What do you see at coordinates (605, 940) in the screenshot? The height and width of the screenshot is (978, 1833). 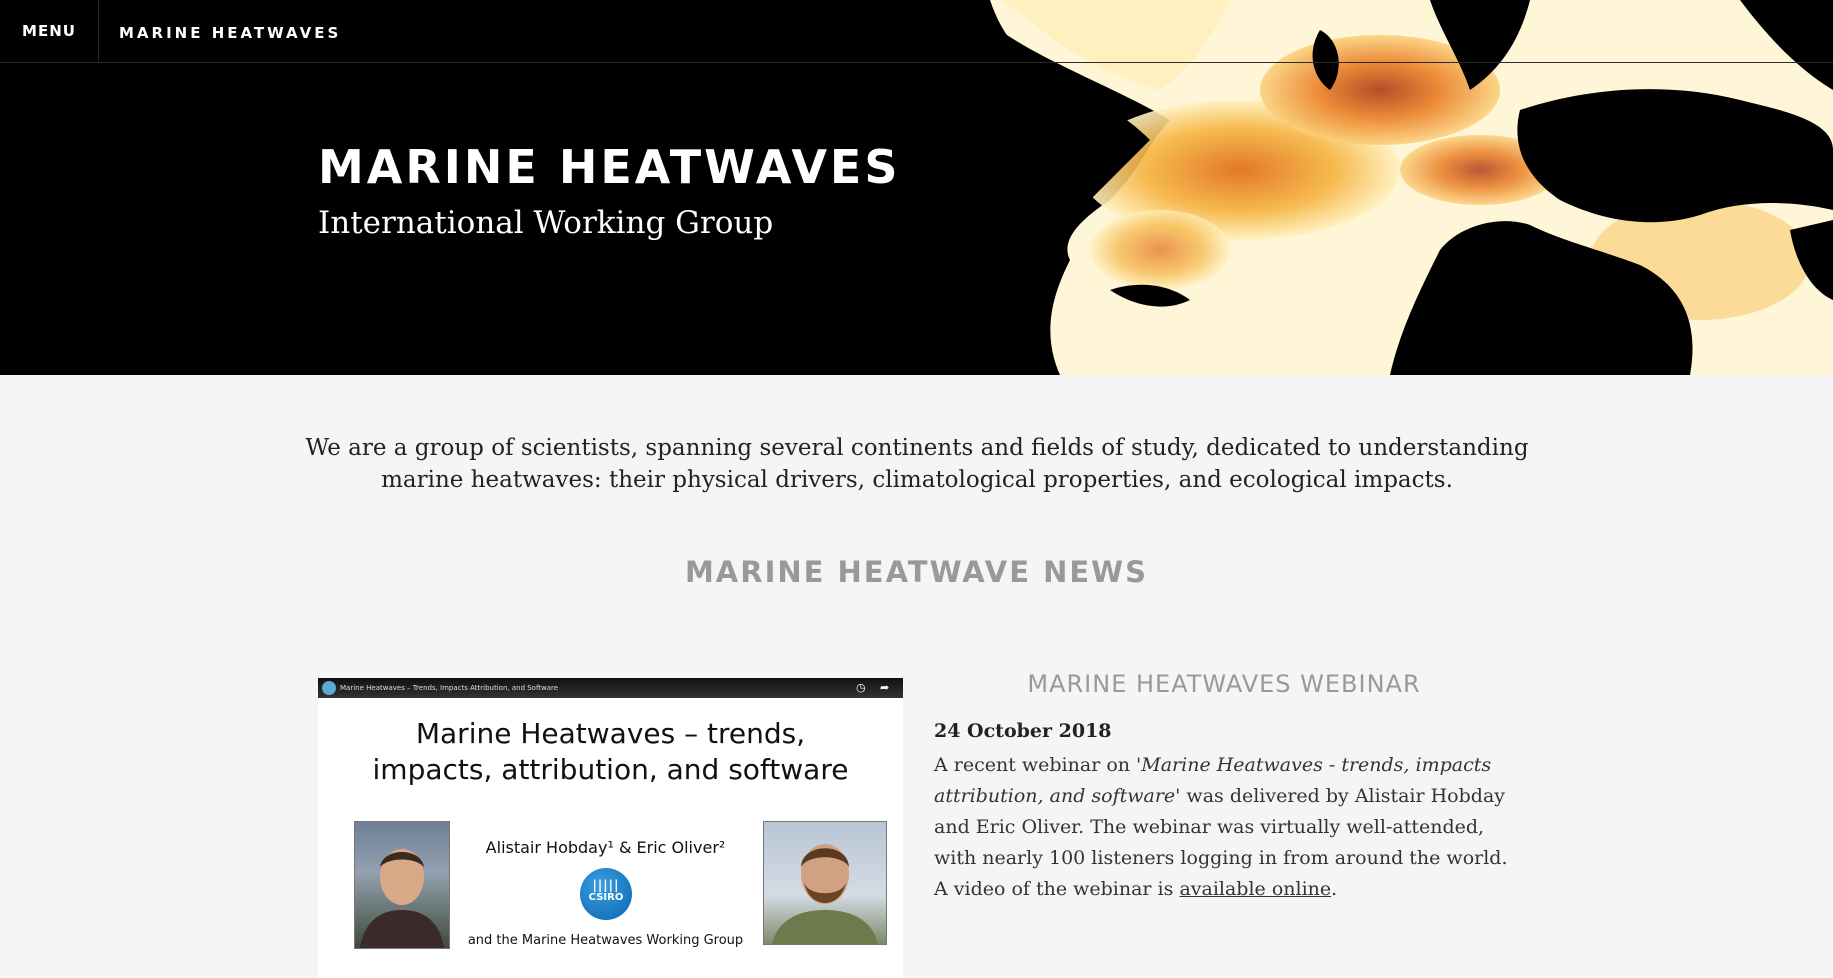 I see `slide-working-group: and the Marine Heatwaves Working Group` at bounding box center [605, 940].